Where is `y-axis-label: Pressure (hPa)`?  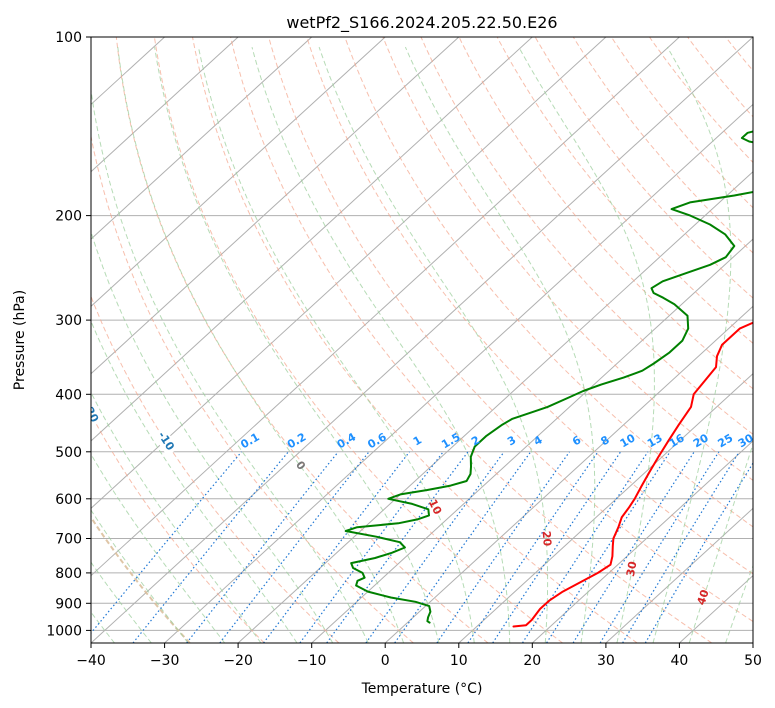 y-axis-label: Pressure (hPa) is located at coordinates (20, 340).